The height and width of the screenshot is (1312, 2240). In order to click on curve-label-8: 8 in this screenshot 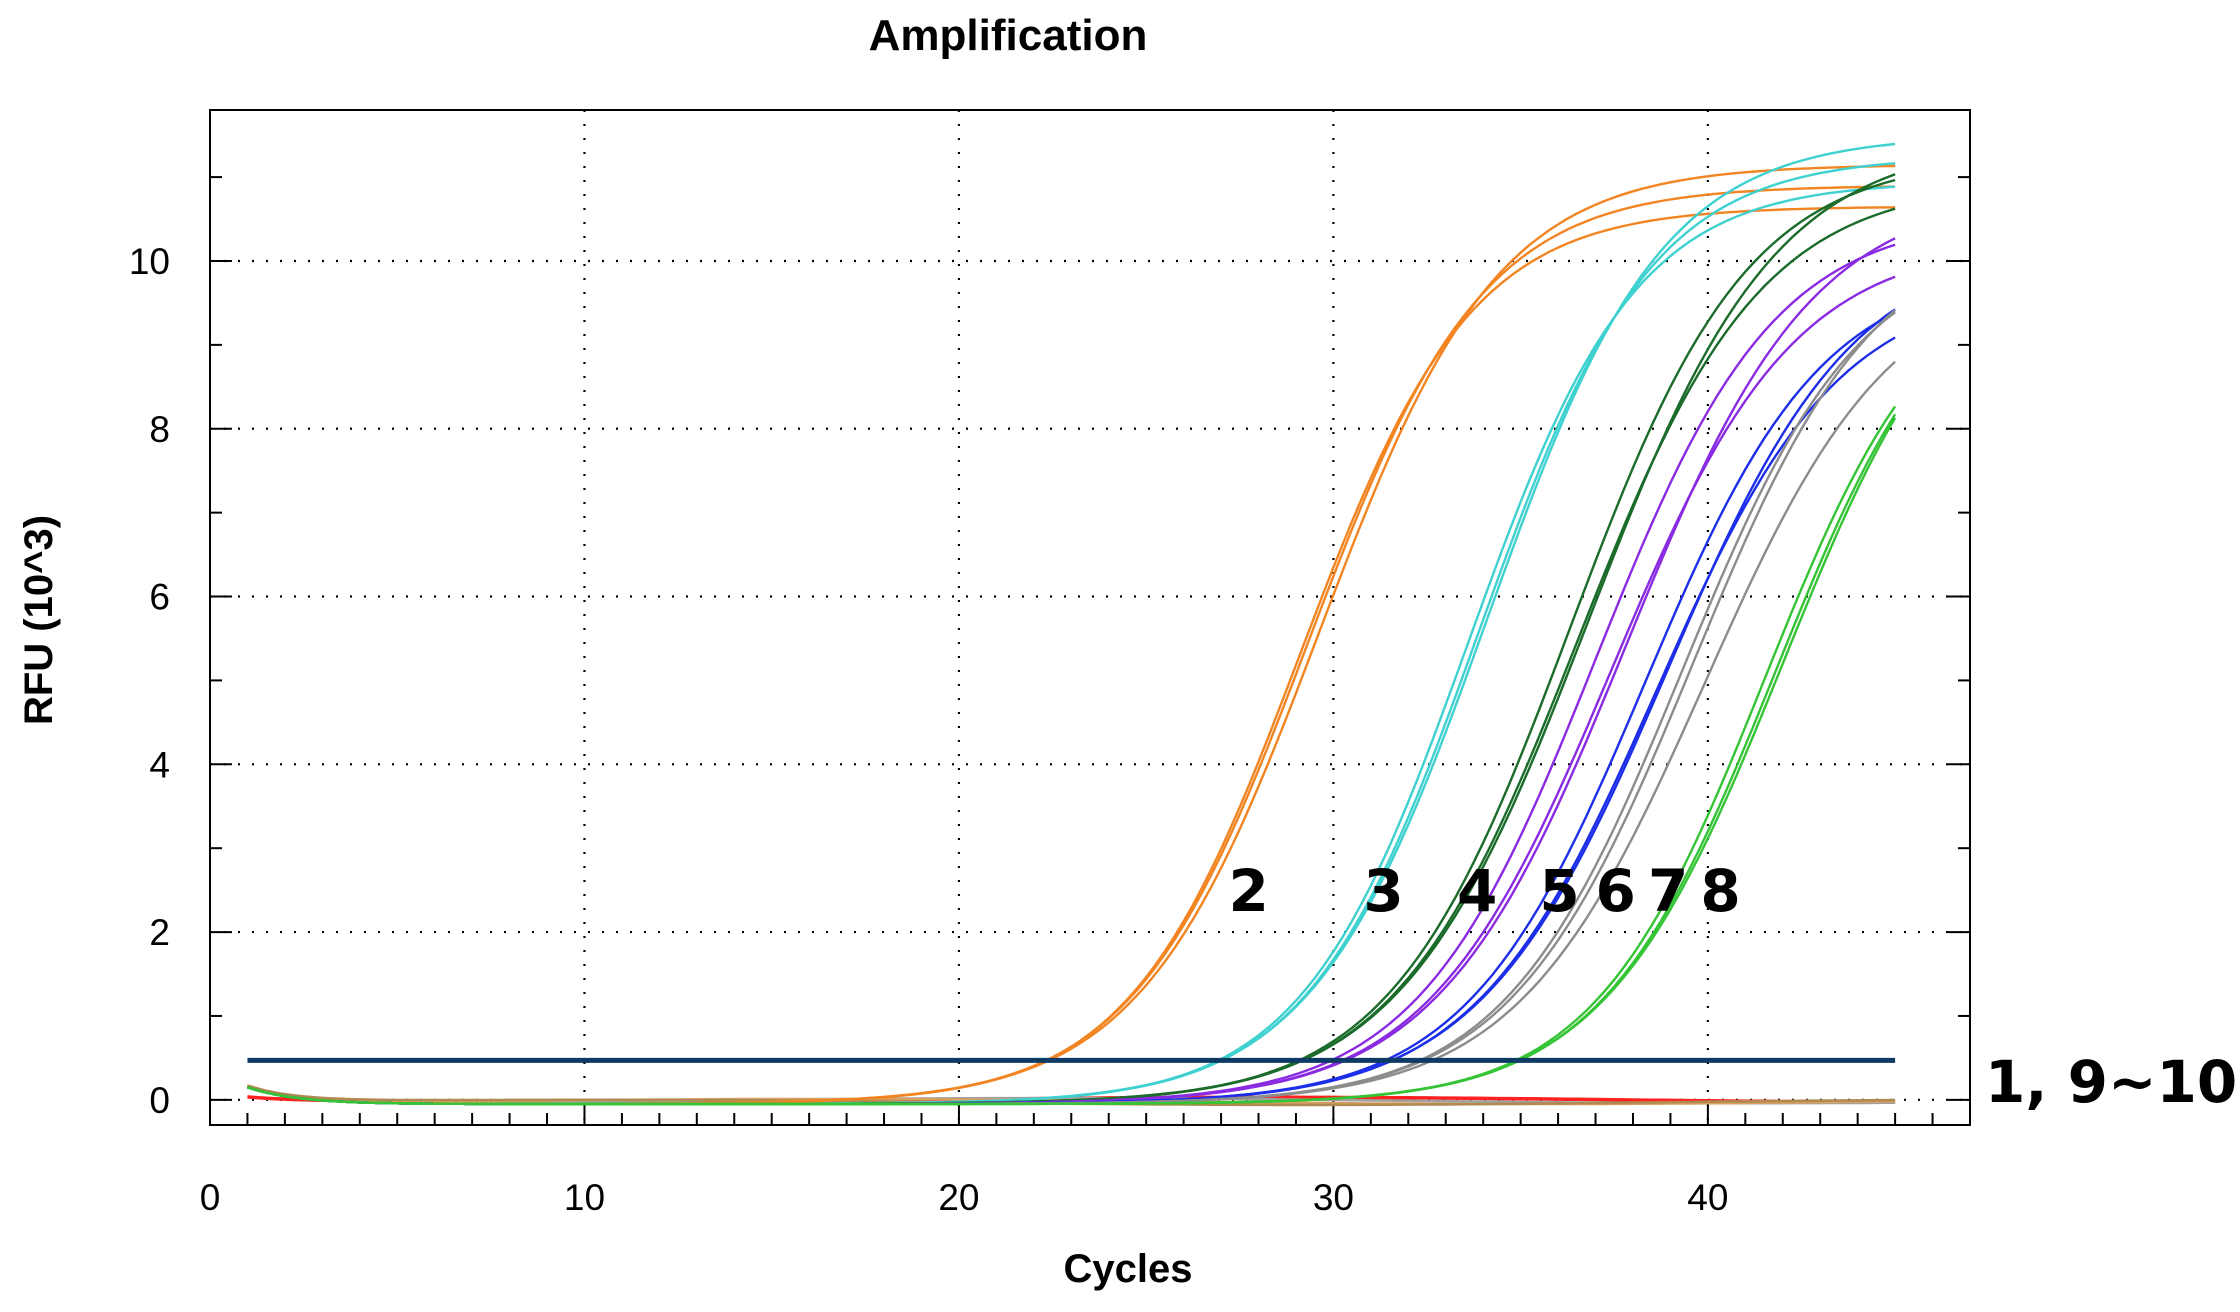, I will do `click(1720, 891)`.